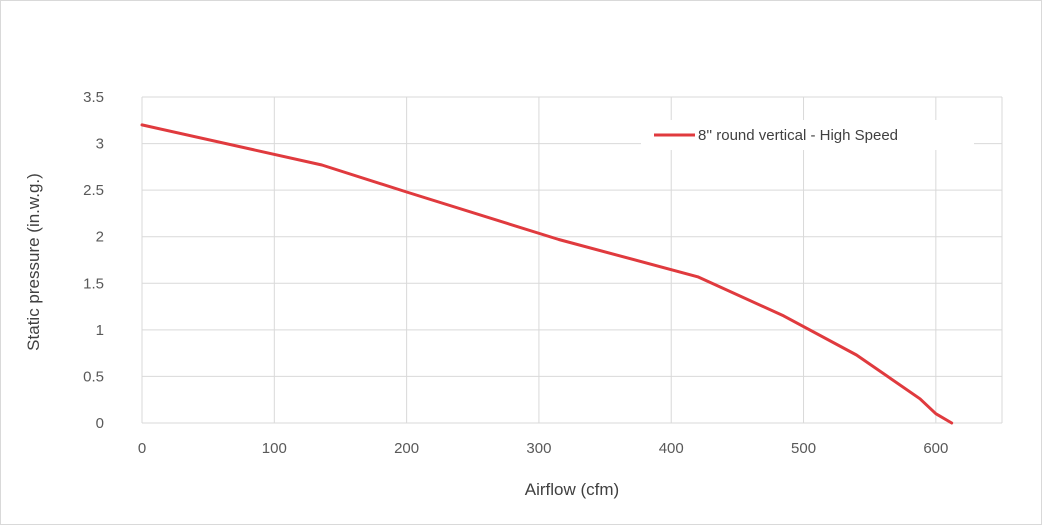 This screenshot has height=526, width=1042. I want to click on legend-label: 8'' round vertical - High Speed, so click(798, 135).